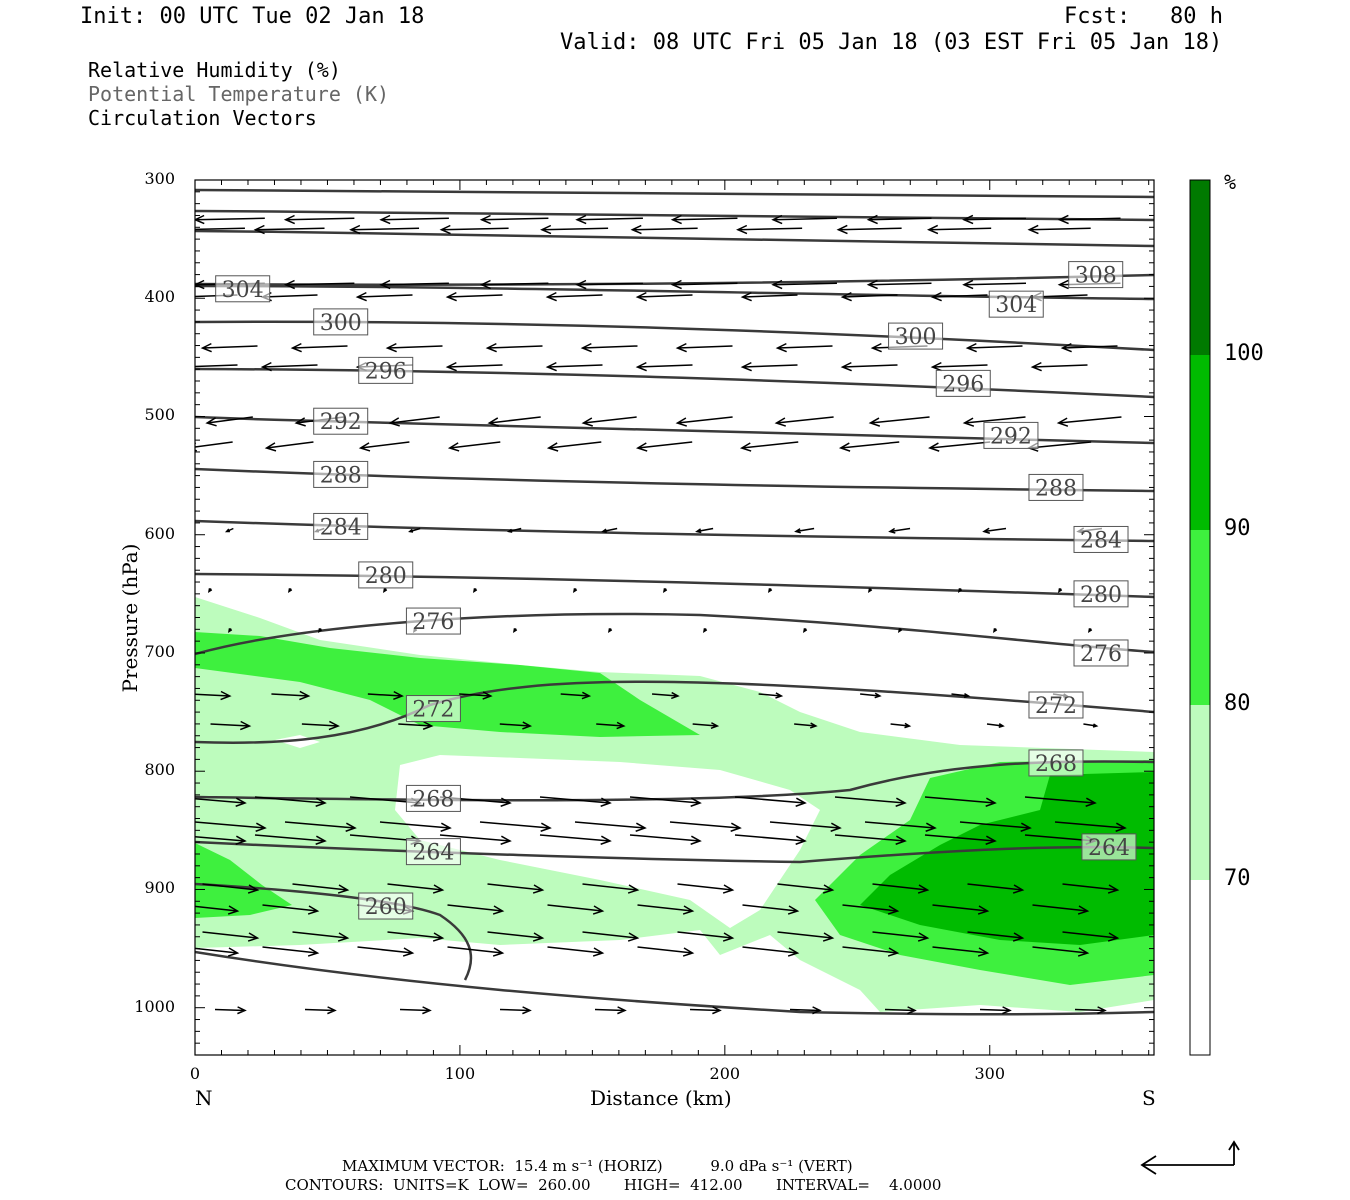 The width and height of the screenshot is (1350, 1200). I want to click on rh-90-region-right, so click(1007, 858).